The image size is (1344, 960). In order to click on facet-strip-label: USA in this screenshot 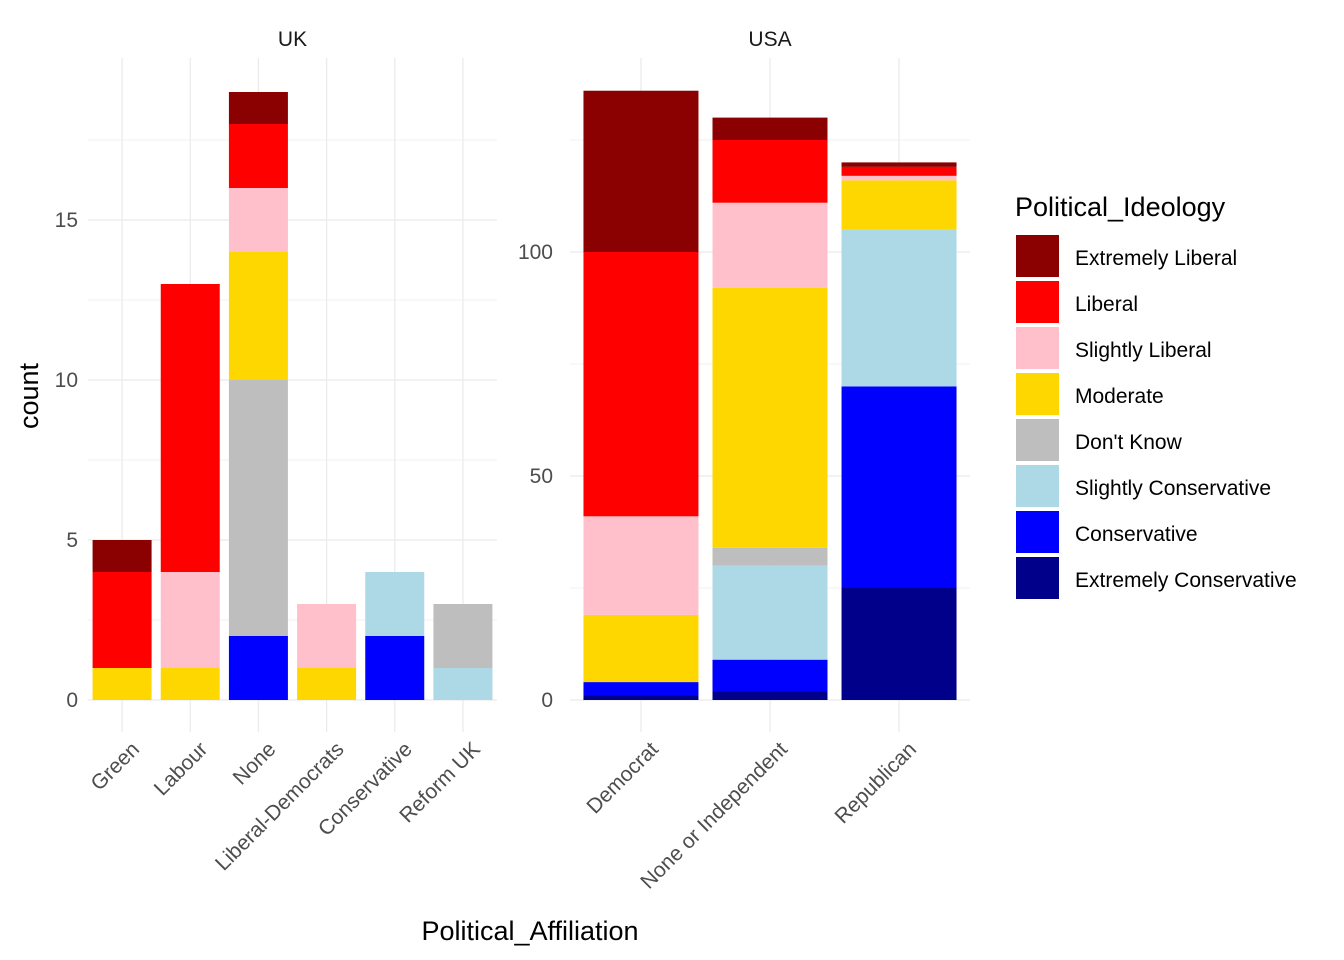, I will do `click(769, 39)`.